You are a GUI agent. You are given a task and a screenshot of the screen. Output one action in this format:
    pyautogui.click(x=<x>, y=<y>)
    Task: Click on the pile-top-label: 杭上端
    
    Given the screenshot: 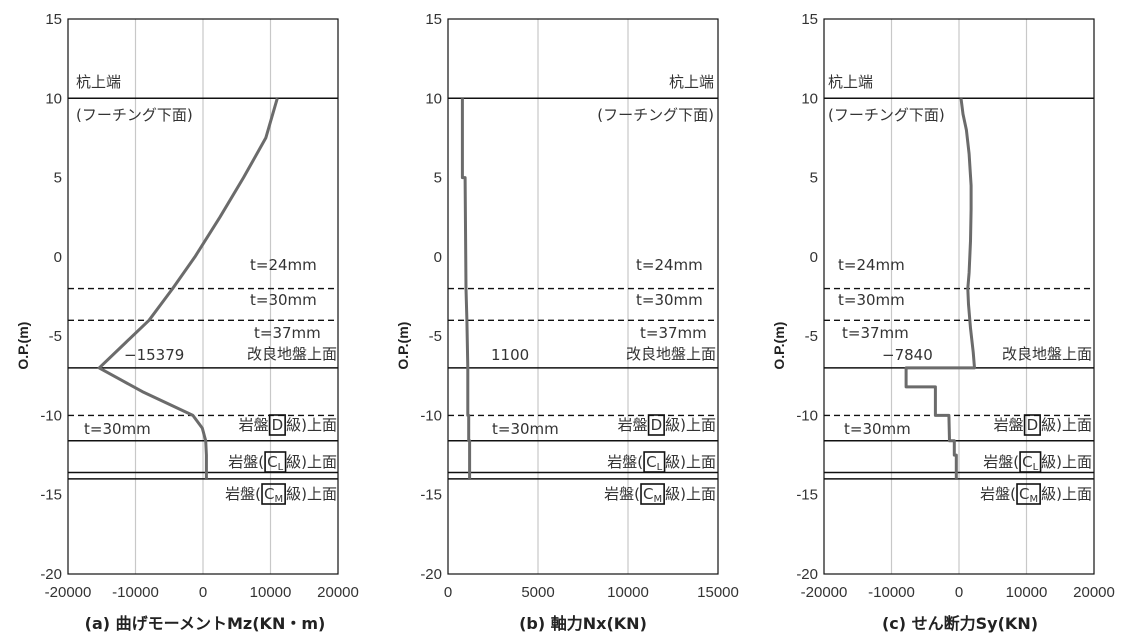 What is the action you would take?
    pyautogui.click(x=691, y=82)
    